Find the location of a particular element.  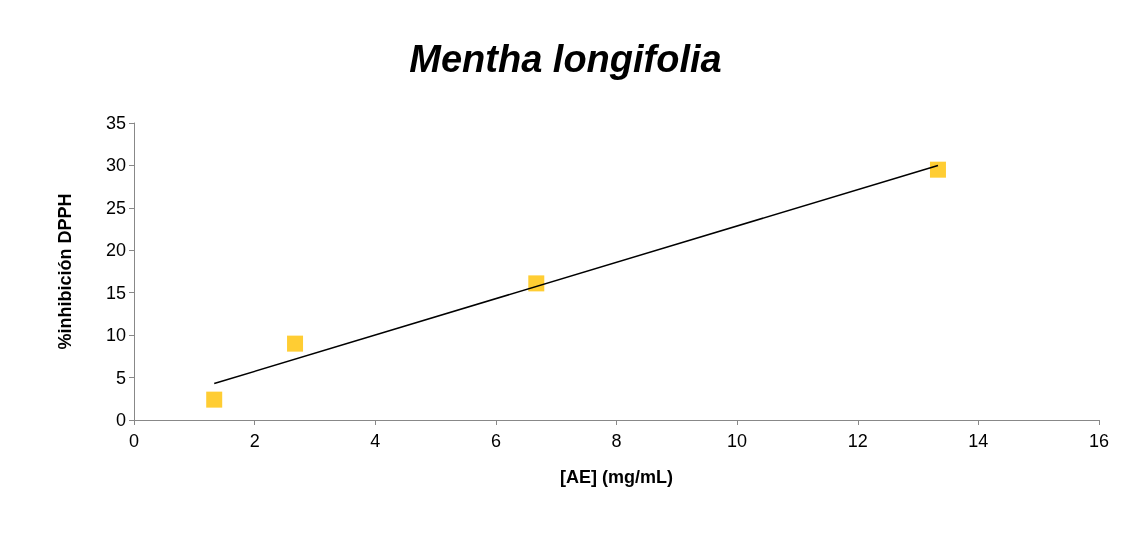

x-tick-label: 8 is located at coordinates (616, 441).